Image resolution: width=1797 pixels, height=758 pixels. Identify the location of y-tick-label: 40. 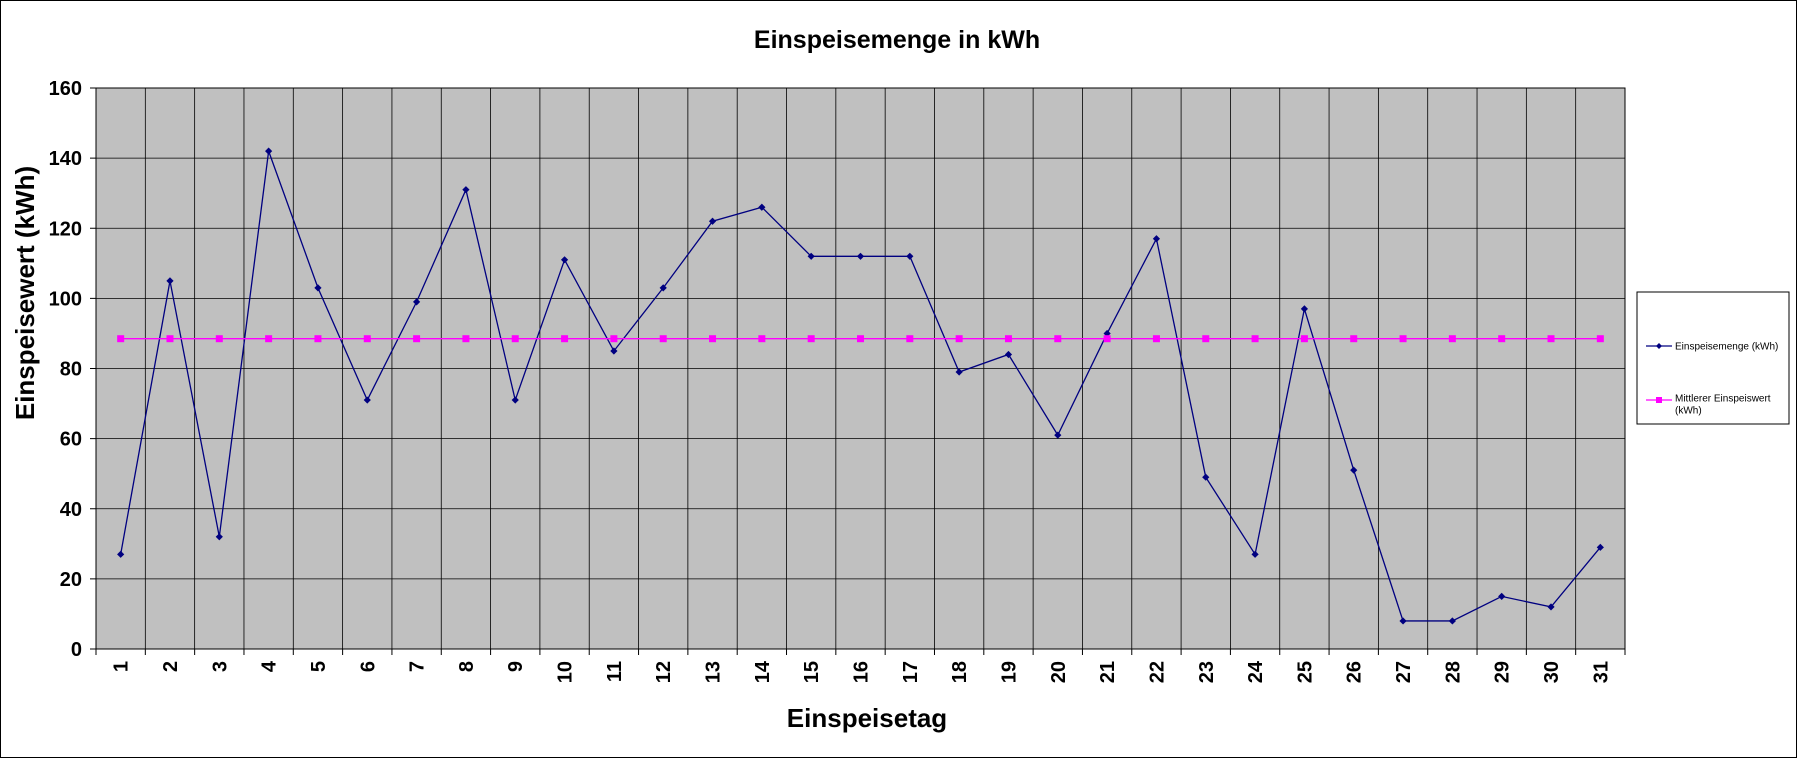
(71, 510).